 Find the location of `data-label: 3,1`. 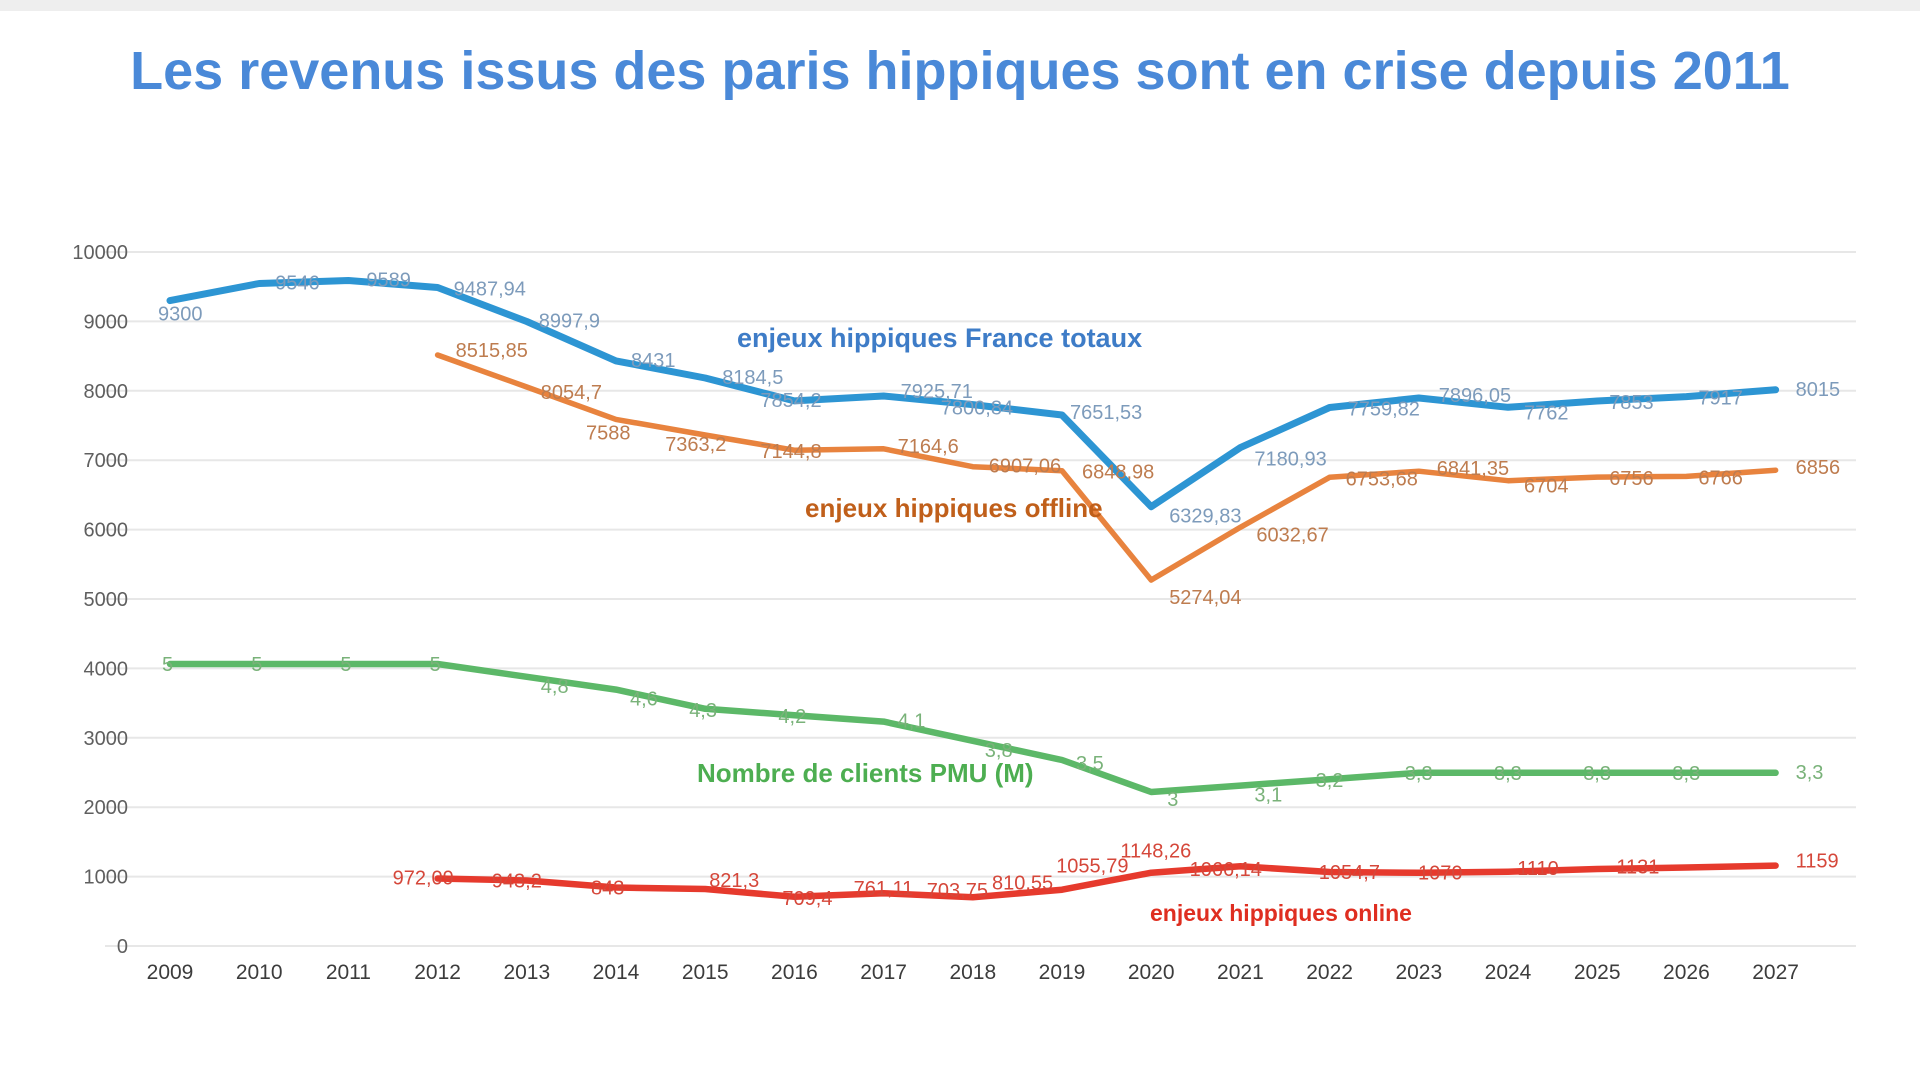

data-label: 3,1 is located at coordinates (1268, 796).